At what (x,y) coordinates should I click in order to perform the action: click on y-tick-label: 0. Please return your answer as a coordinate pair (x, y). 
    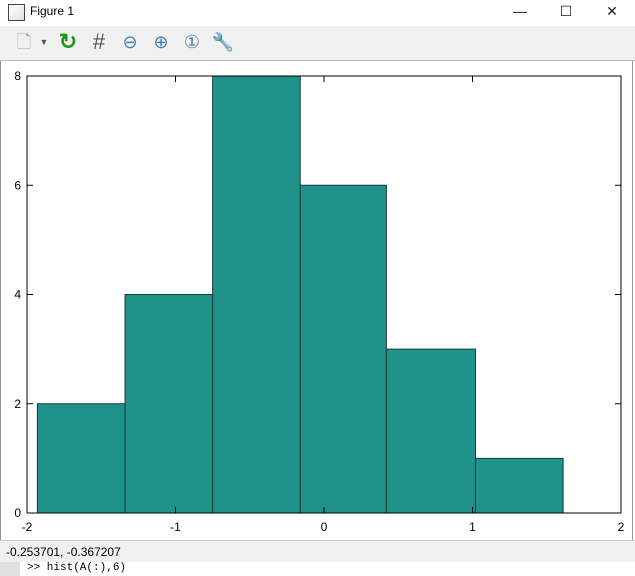
    Looking at the image, I should click on (17, 513).